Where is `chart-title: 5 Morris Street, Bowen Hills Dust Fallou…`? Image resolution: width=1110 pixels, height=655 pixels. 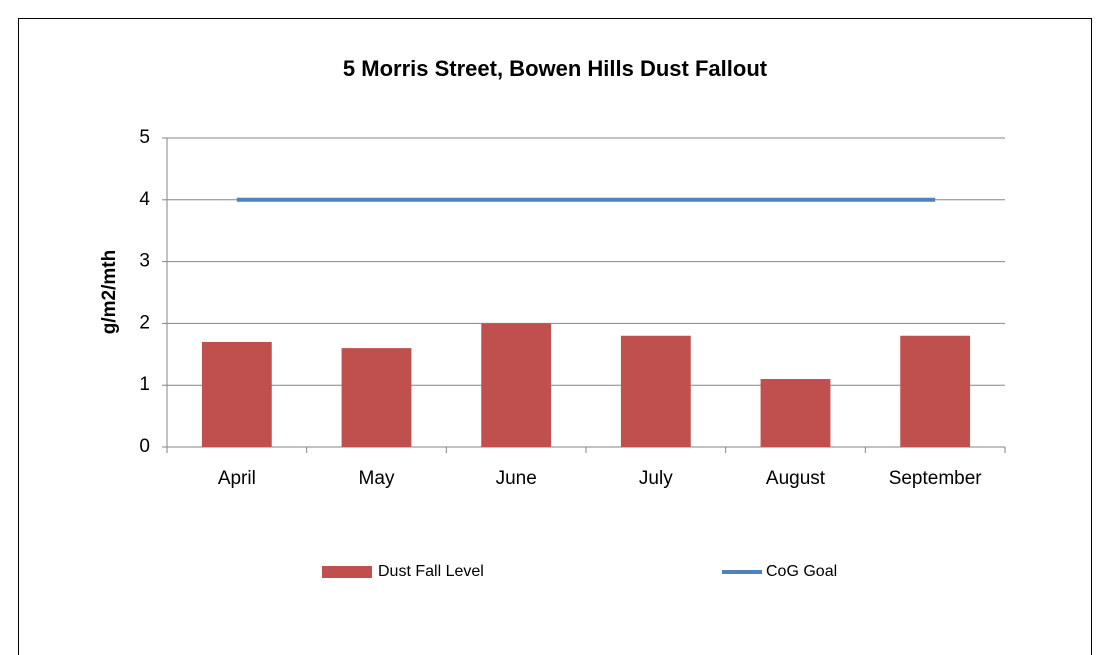
chart-title: 5 Morris Street, Bowen Hills Dust Fallou… is located at coordinates (555, 68).